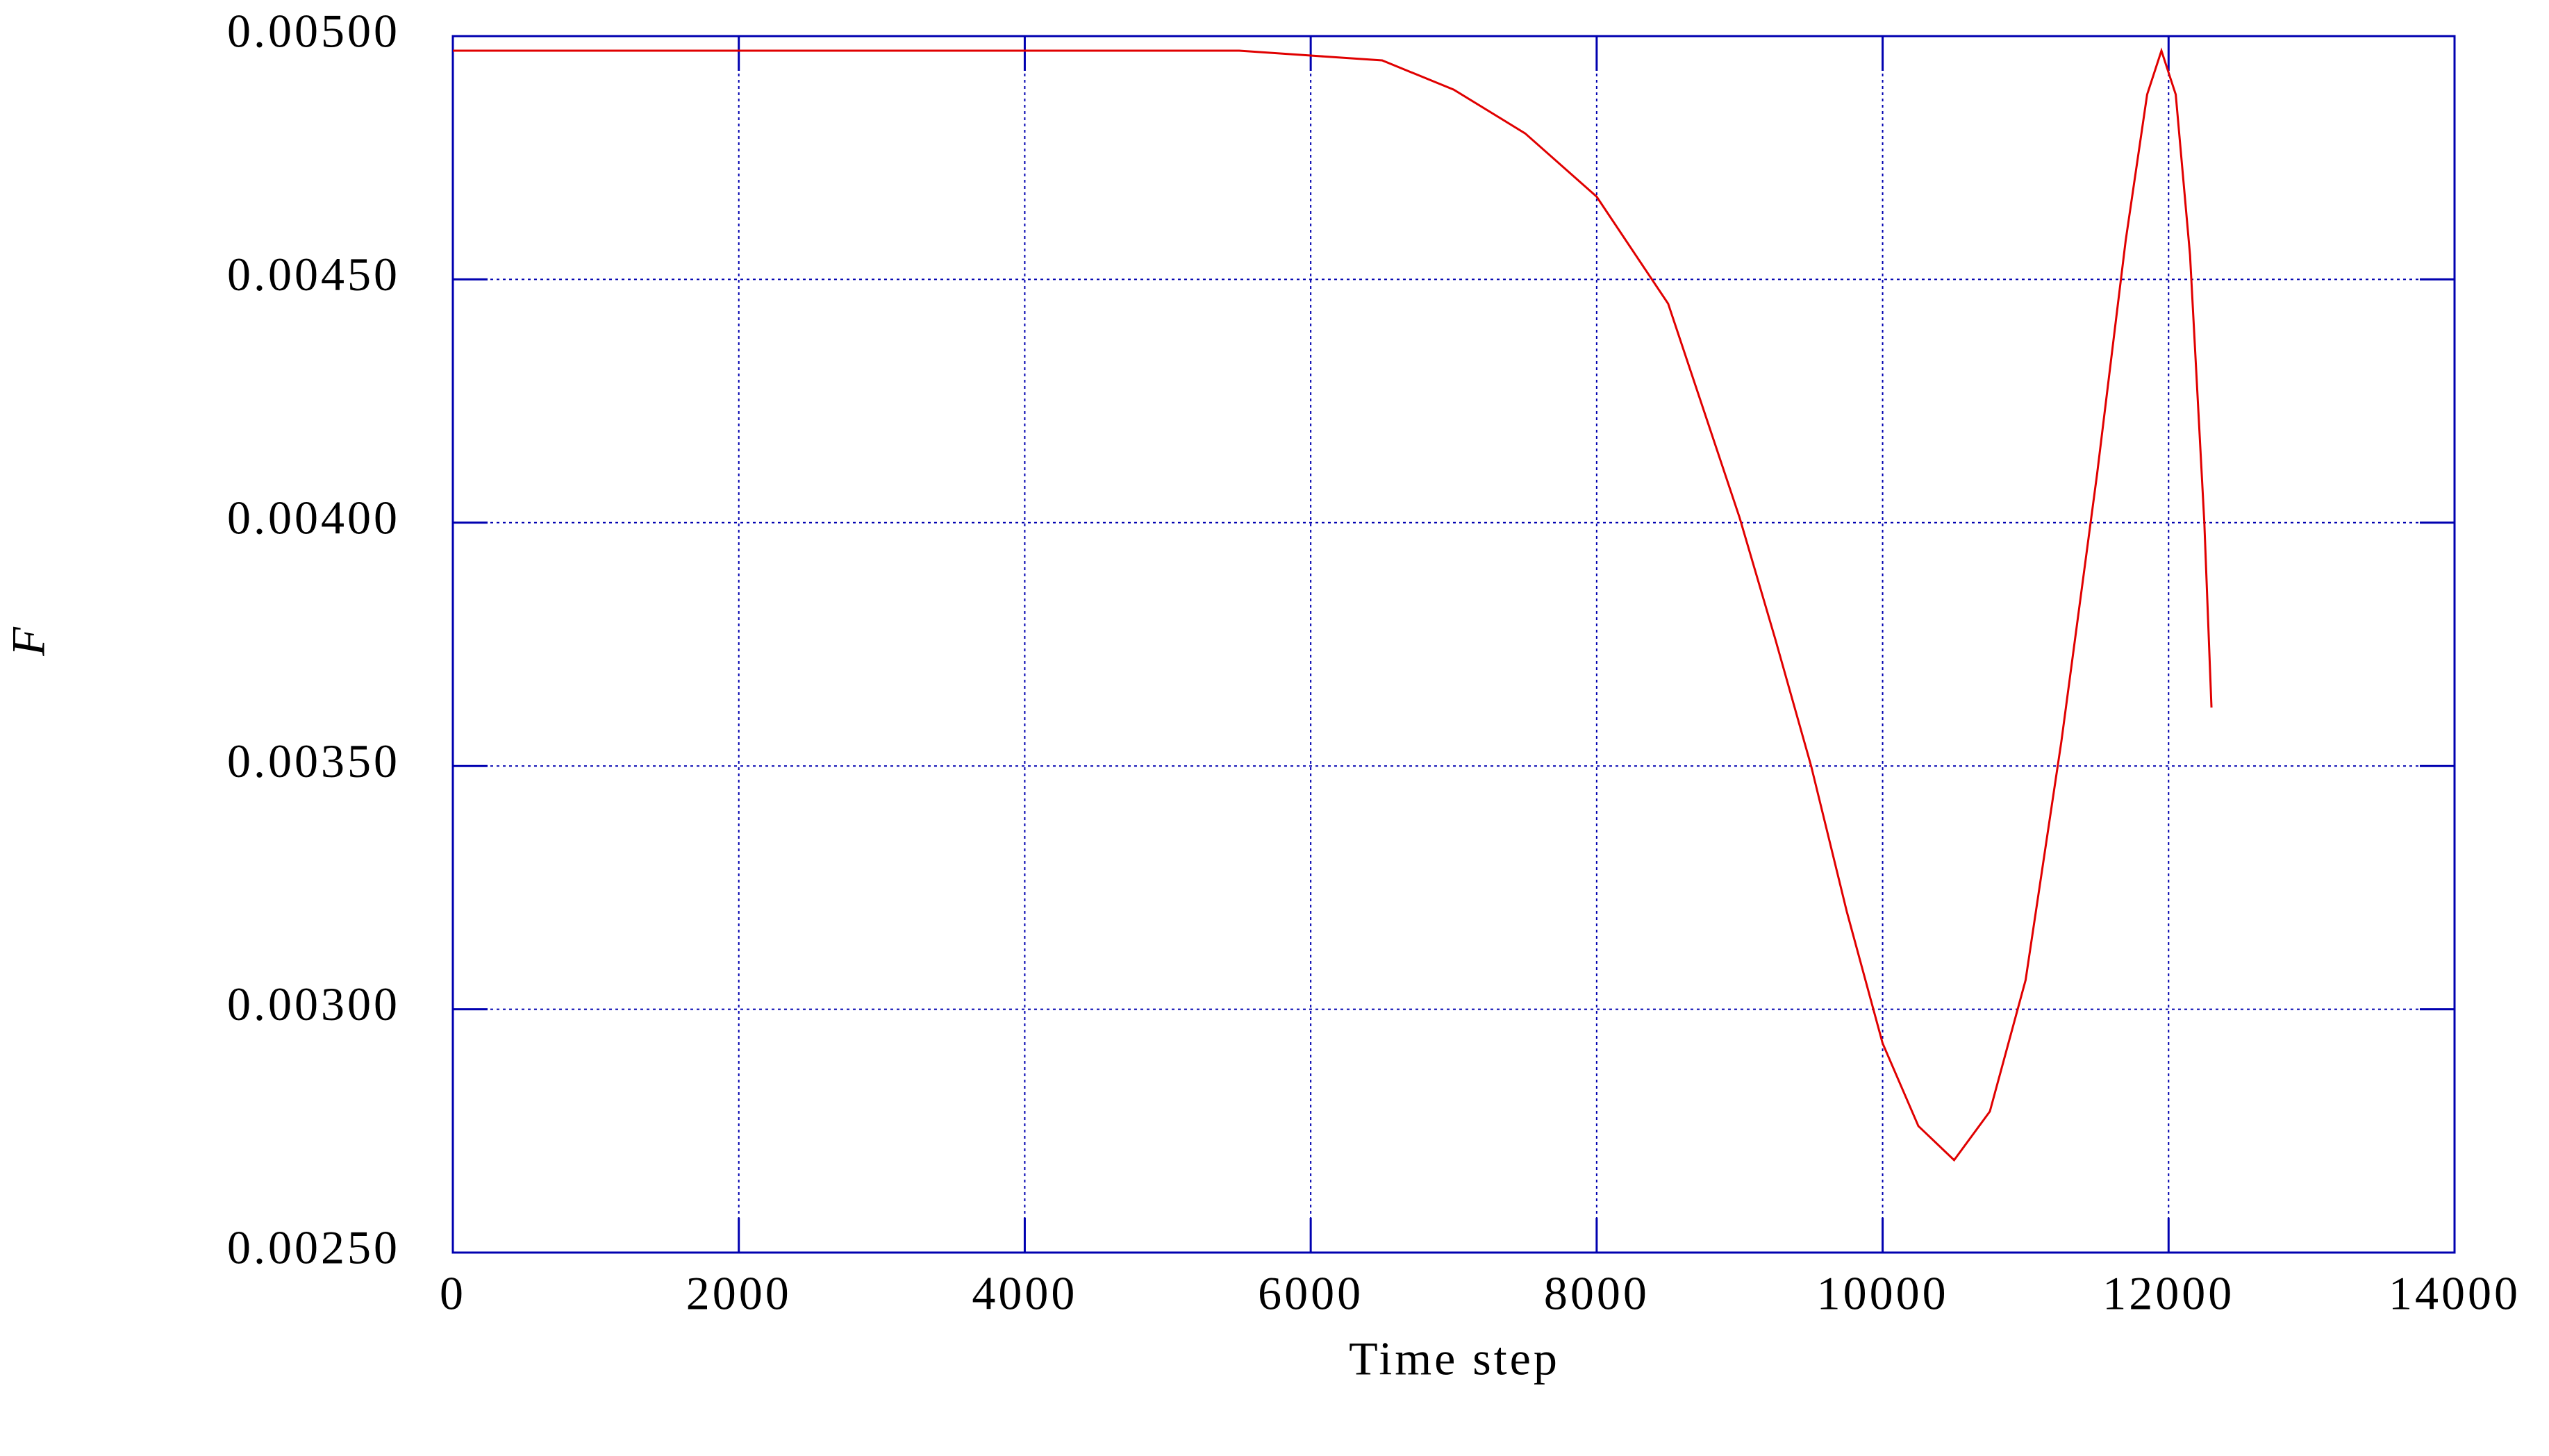 The height and width of the screenshot is (1456, 2549). What do you see at coordinates (1454, 1358) in the screenshot?
I see `x-axis-title: Time step` at bounding box center [1454, 1358].